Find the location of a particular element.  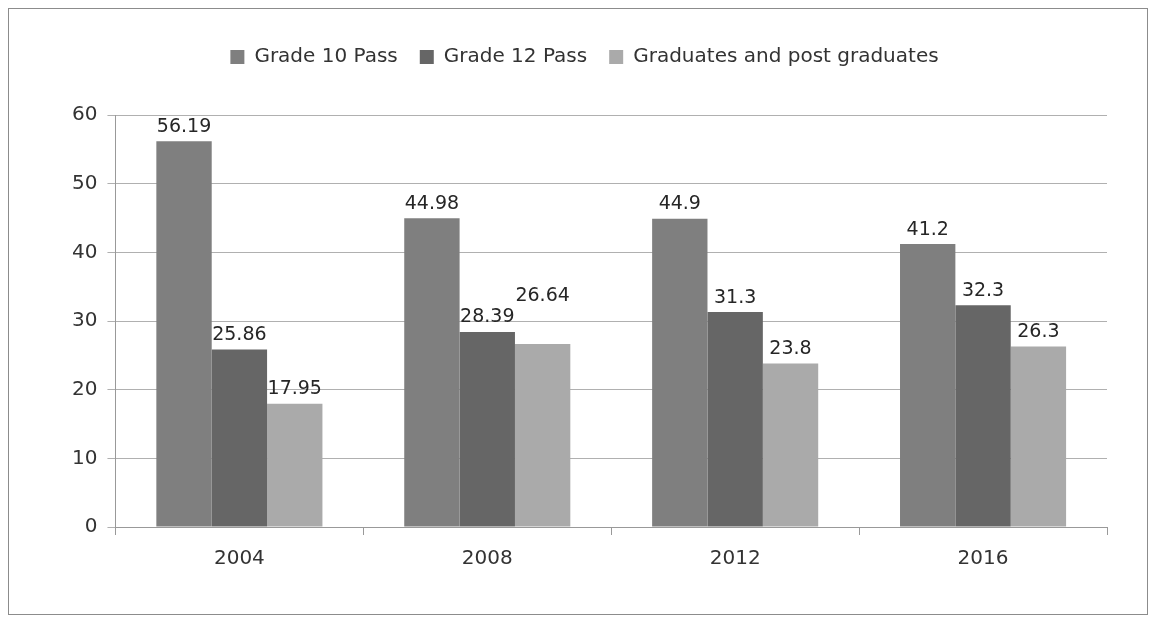

data-label: 17.95 is located at coordinates (294, 387).